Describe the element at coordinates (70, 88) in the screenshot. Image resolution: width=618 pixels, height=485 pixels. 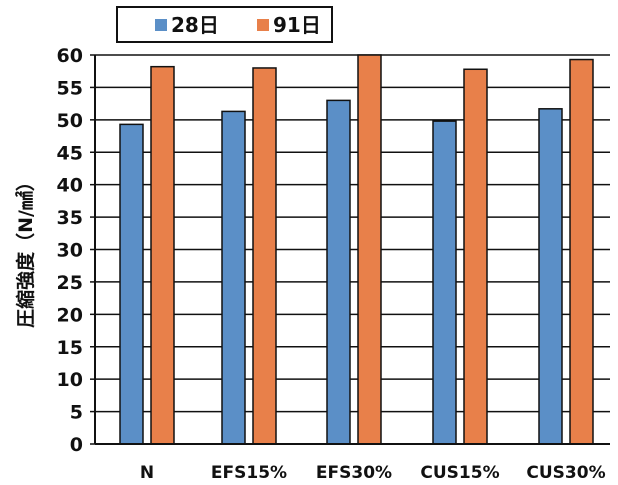
I see `y-tick-label: 55` at that location.